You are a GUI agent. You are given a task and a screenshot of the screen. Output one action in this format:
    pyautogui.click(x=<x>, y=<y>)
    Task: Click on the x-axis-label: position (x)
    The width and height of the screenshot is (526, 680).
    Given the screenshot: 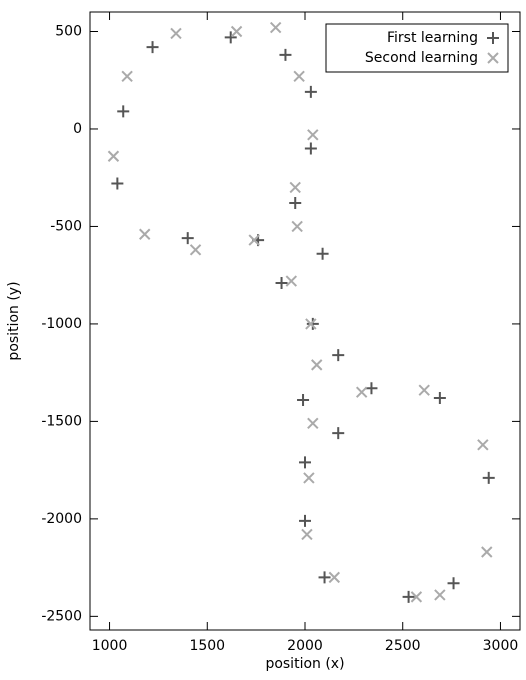 What is the action you would take?
    pyautogui.click(x=304, y=664)
    